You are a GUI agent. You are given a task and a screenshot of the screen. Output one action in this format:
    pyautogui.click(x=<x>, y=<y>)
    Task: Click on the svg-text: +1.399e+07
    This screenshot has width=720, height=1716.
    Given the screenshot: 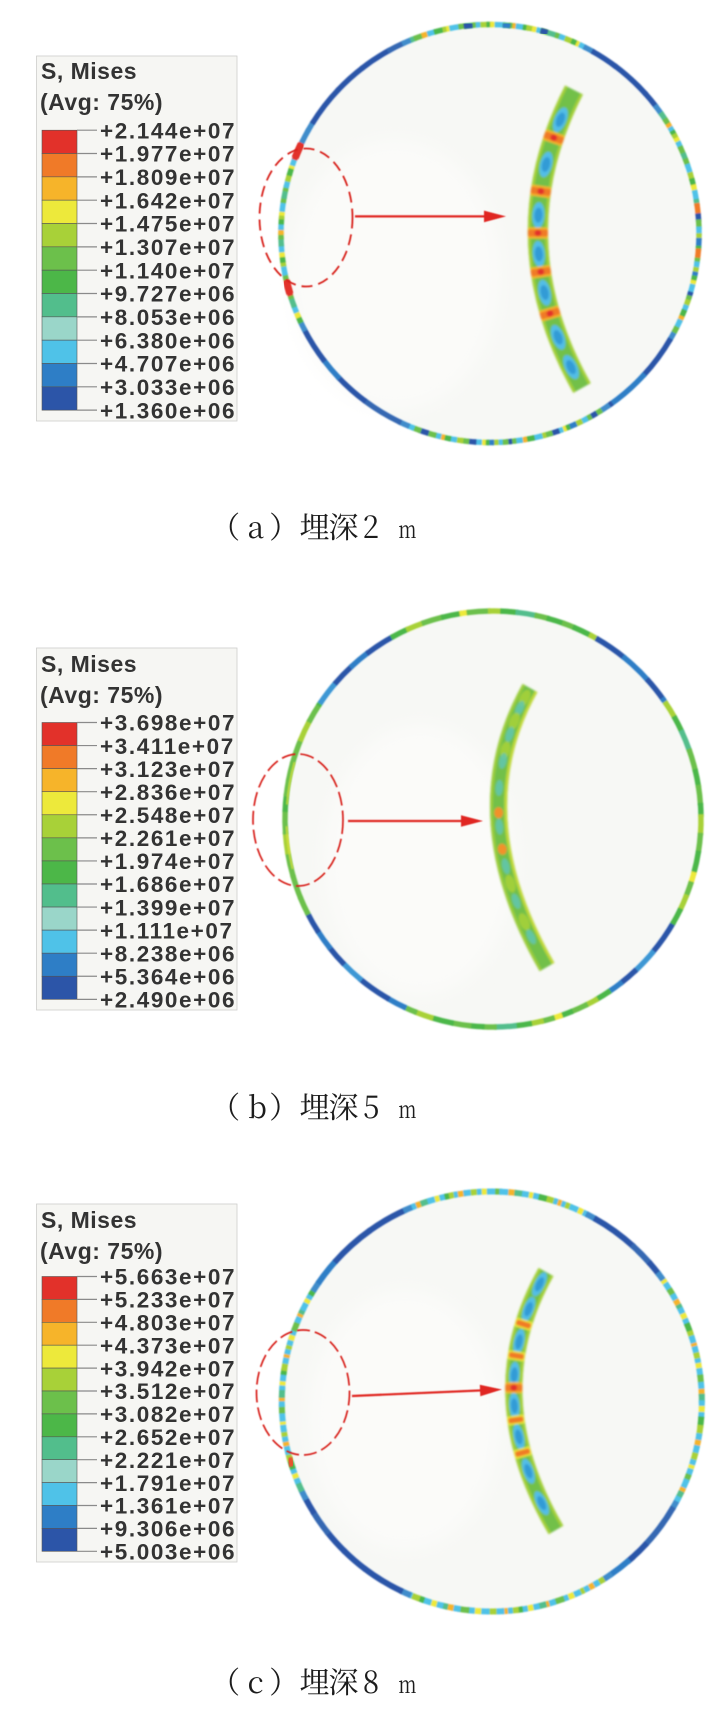 What is the action you would take?
    pyautogui.click(x=168, y=907)
    